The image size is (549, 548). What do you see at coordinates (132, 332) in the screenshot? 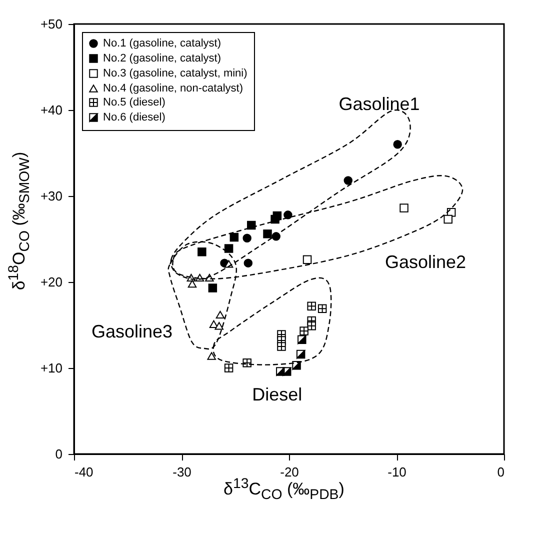
I see `annotation: Gasoline3` at bounding box center [132, 332].